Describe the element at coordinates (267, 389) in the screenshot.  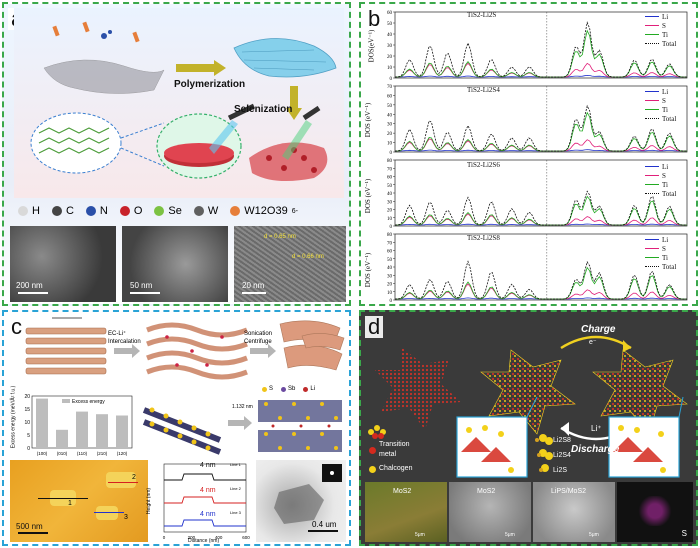
I see `crystal-legend-s: S` at that location.